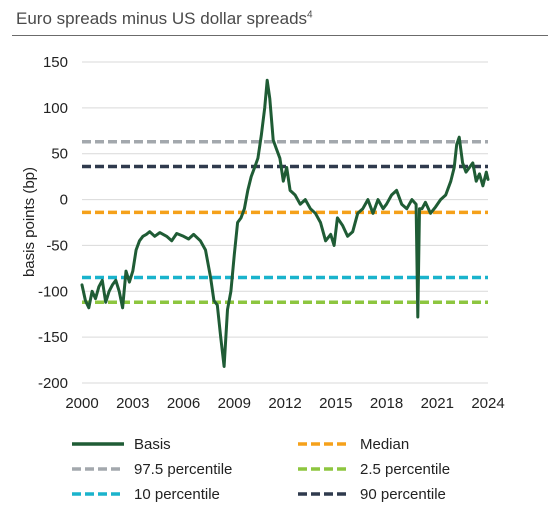  I want to click on x-tick-labels: 2000 2003 2006 2009 2012 2015 2018 2021 2024, so click(284, 403).